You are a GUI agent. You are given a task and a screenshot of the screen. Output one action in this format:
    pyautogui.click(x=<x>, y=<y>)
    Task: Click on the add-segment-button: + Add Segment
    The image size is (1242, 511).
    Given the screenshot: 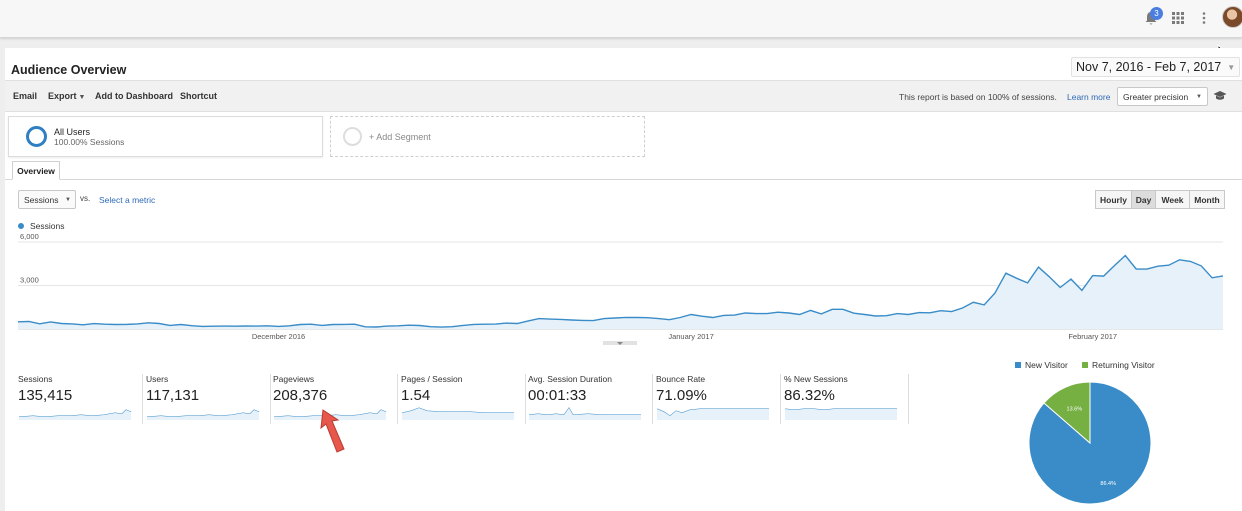 What is the action you would take?
    pyautogui.click(x=487, y=136)
    